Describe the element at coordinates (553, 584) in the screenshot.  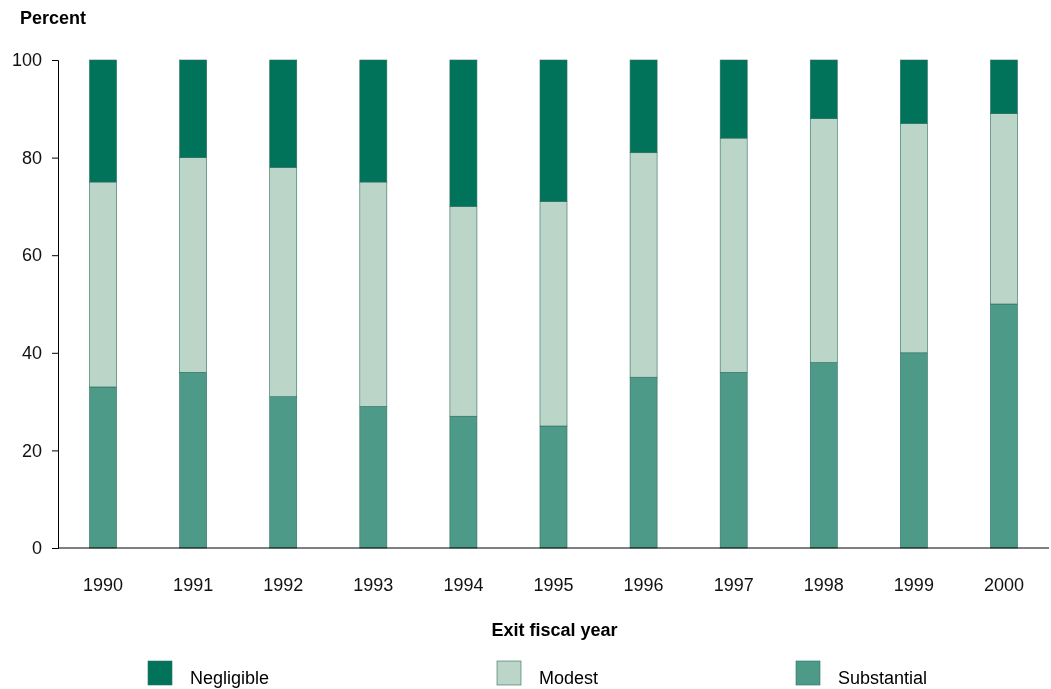
I see `x-tick-label: 1995` at that location.